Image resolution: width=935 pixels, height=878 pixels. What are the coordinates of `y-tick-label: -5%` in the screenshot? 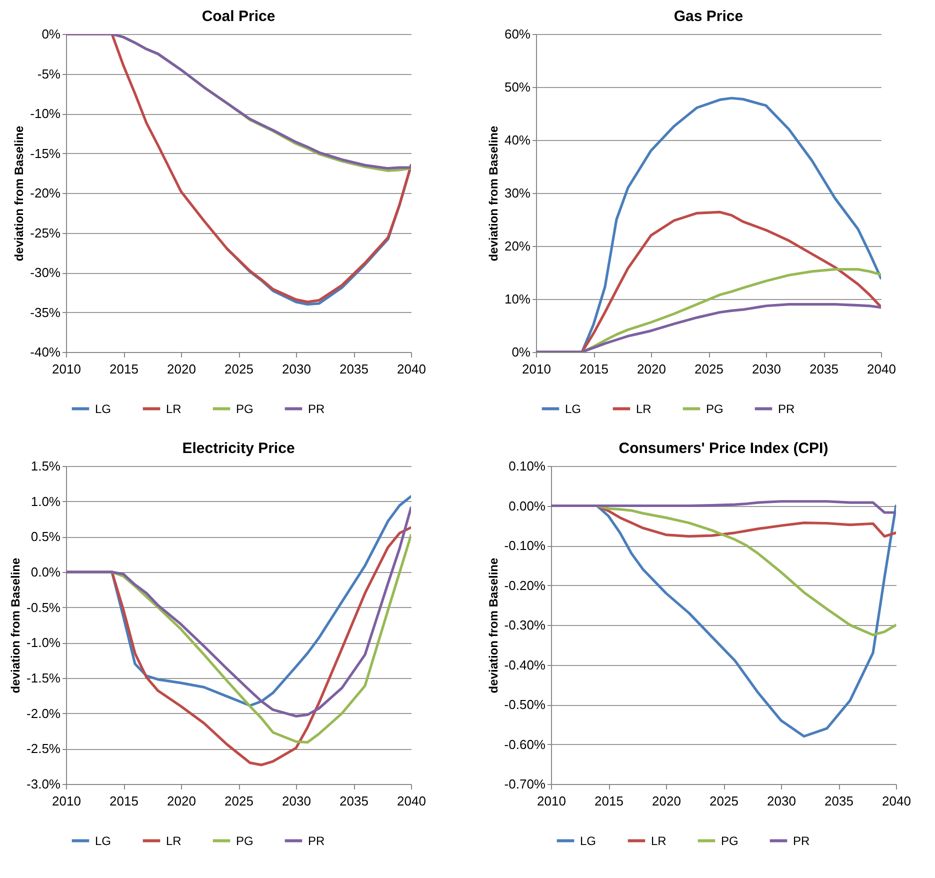 It's located at (49, 74).